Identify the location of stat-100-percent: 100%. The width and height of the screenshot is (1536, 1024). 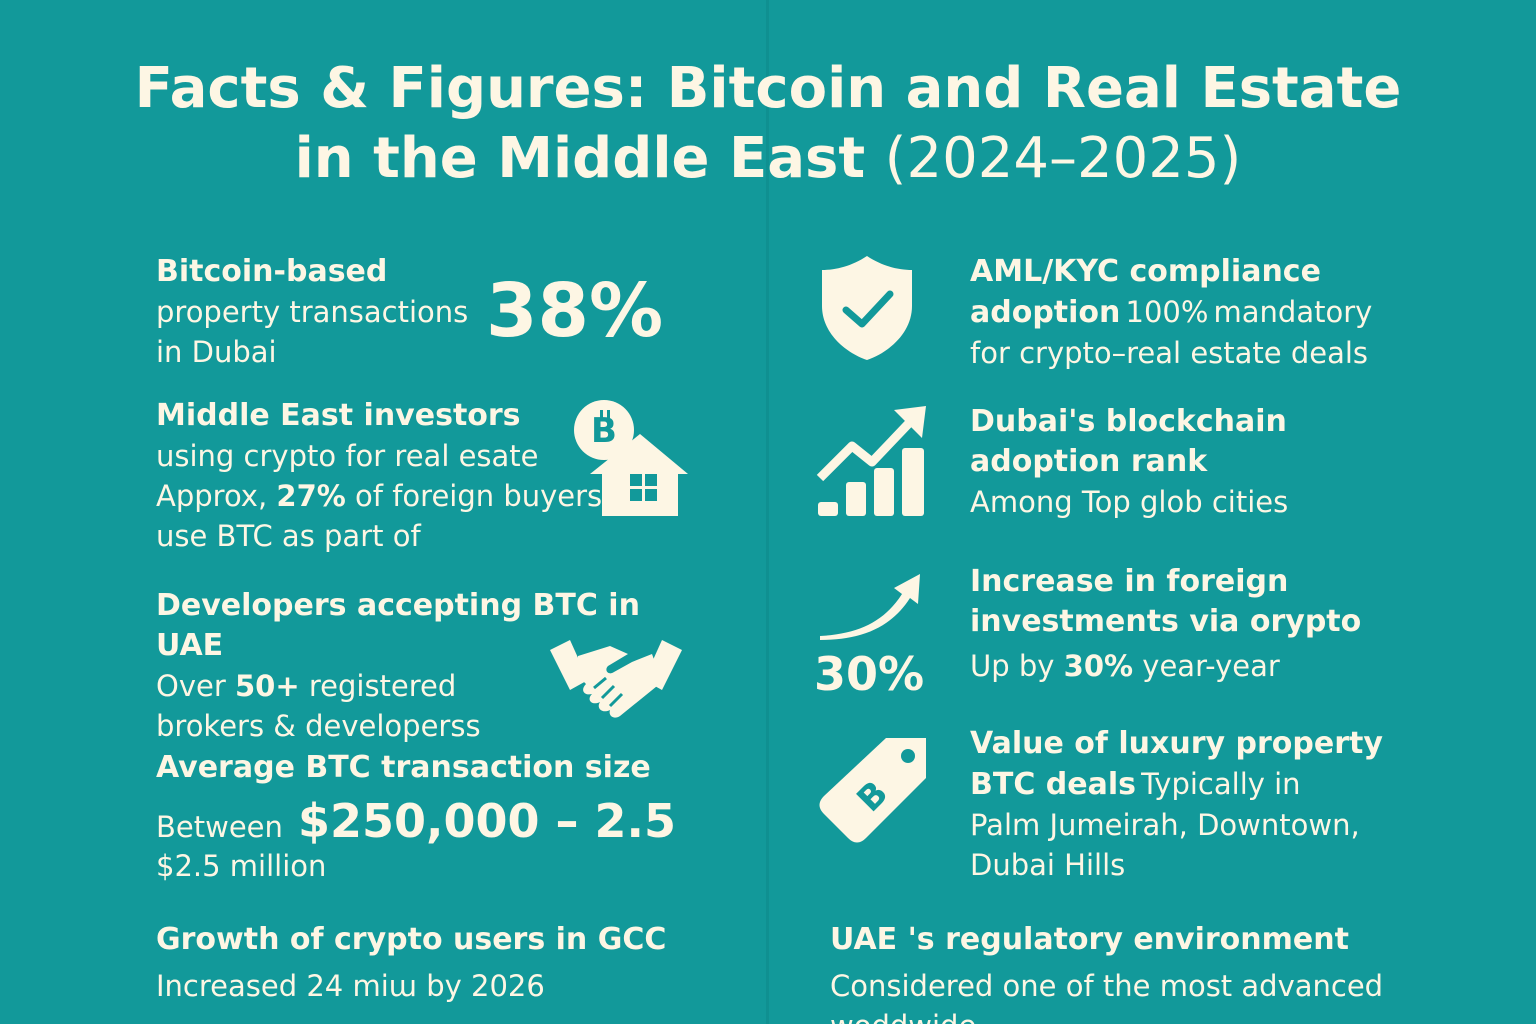
(1167, 312).